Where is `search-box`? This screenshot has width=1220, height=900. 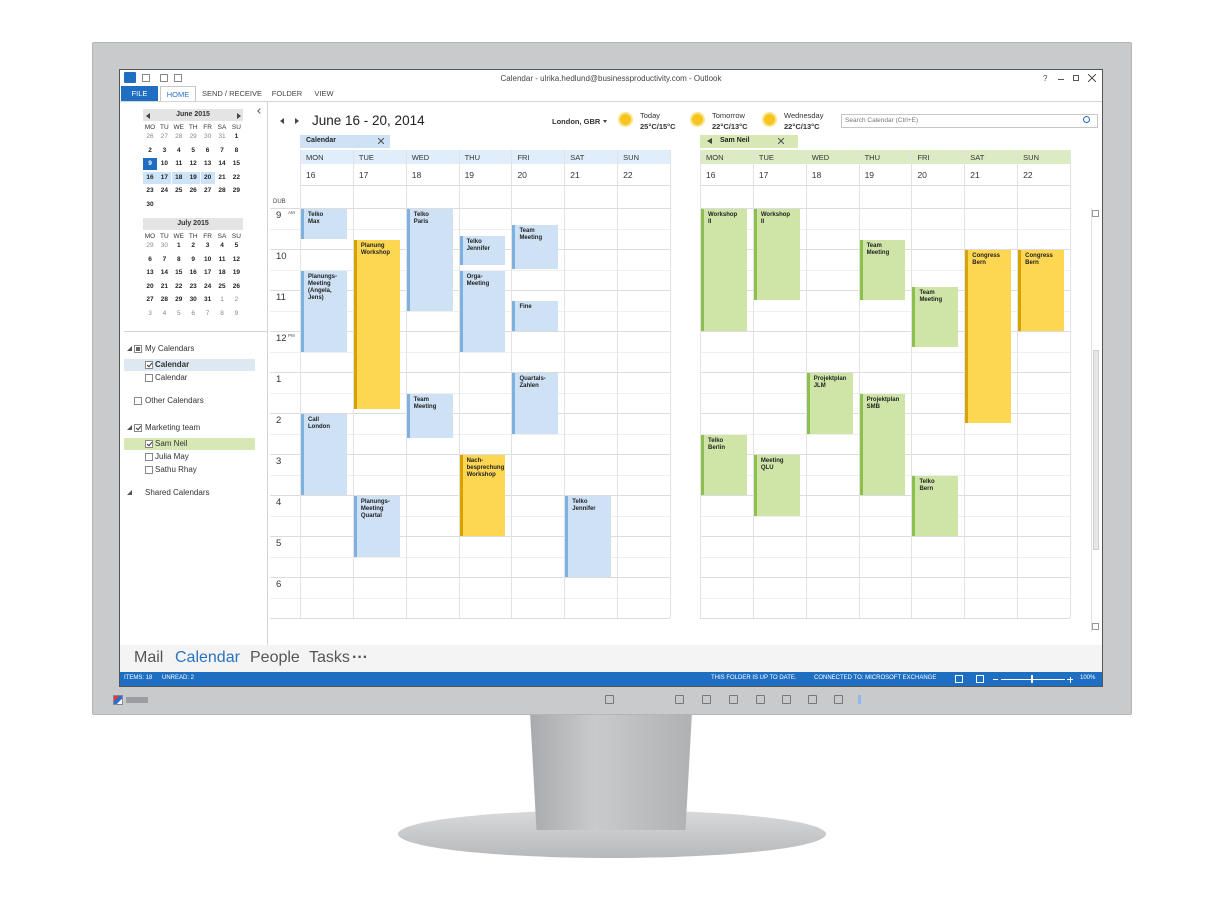
search-box is located at coordinates (969, 121).